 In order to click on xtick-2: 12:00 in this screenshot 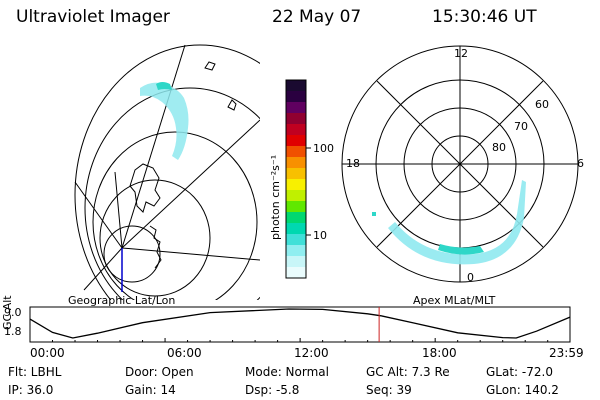, I will do `click(311, 353)`.